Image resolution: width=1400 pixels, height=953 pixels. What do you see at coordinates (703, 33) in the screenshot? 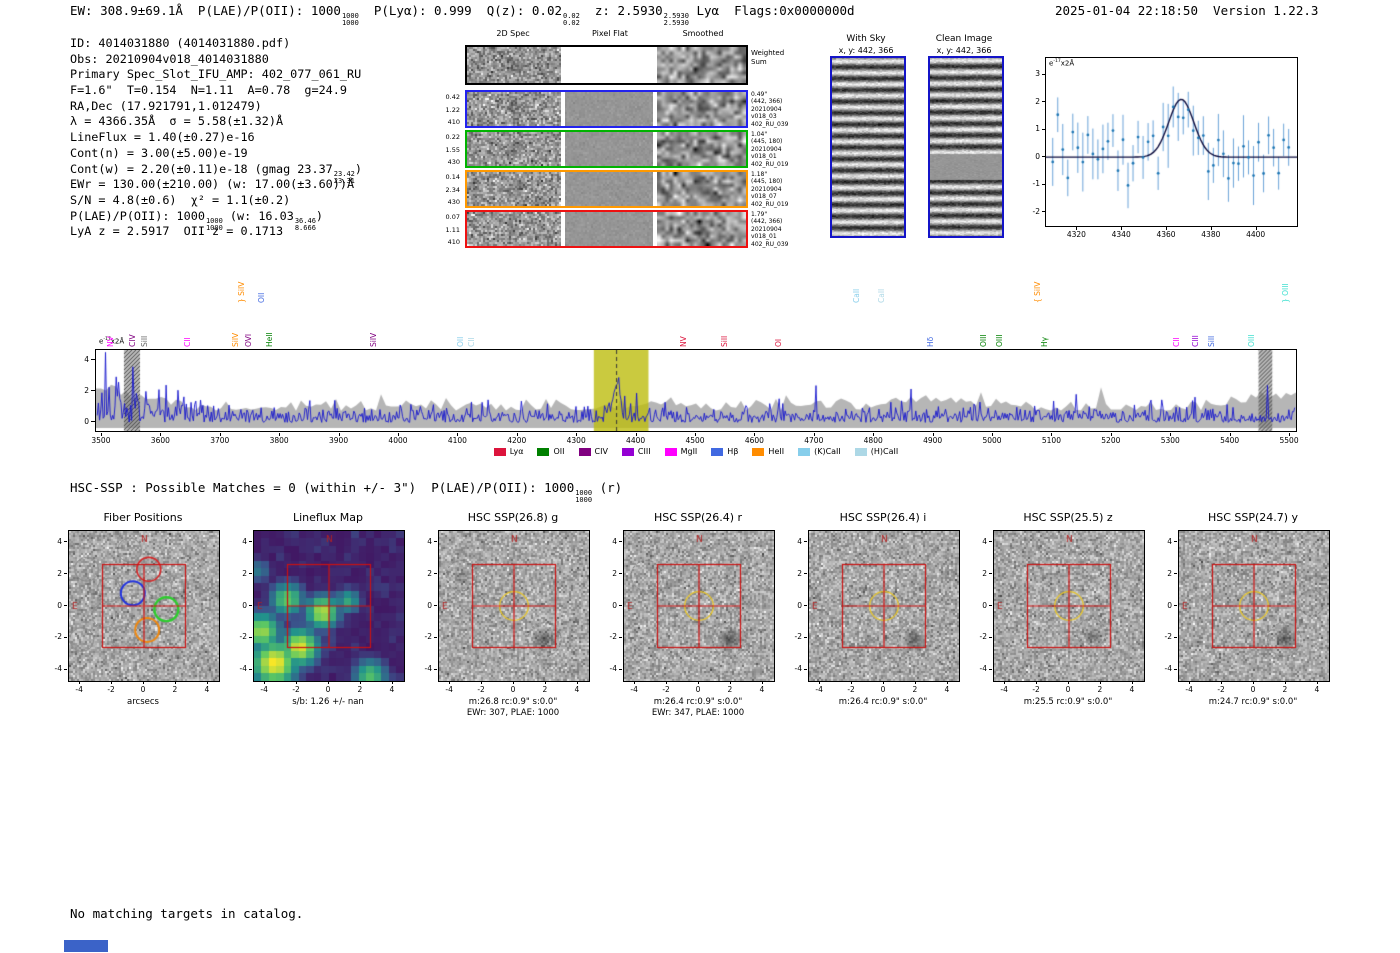
I see `spec2d-col-title: Smoothed` at bounding box center [703, 33].